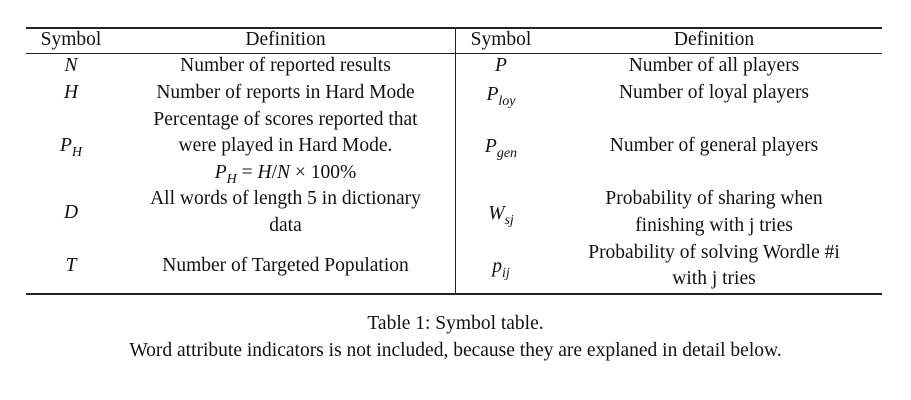 The image size is (911, 400). Describe the element at coordinates (714, 252) in the screenshot. I see `definition-cell: Probability of solving Wordle #i` at that location.